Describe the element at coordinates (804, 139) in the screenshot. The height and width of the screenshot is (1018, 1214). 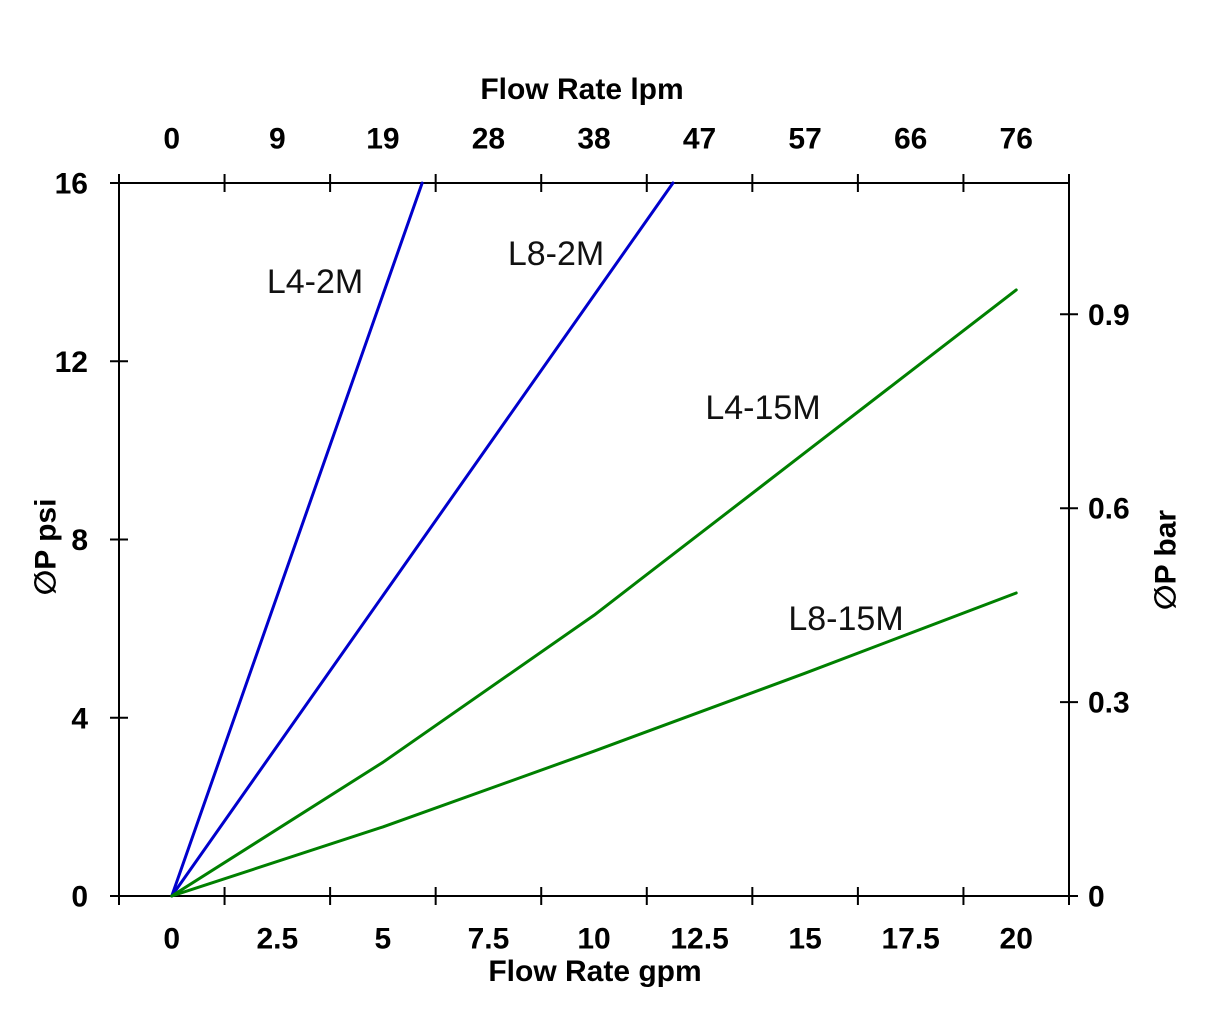
I see `top-axis-tick-label: 57` at that location.